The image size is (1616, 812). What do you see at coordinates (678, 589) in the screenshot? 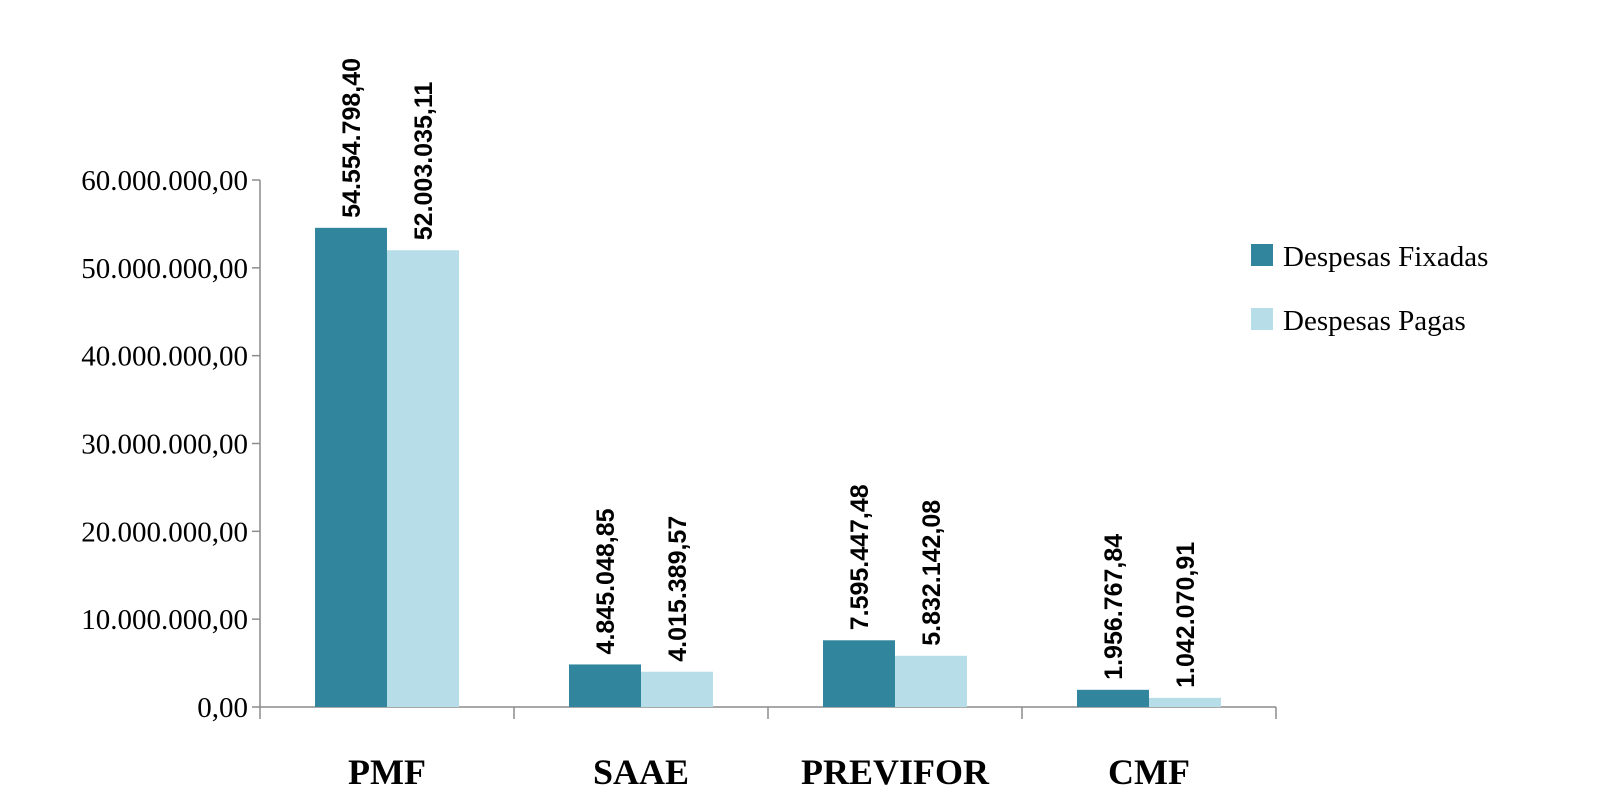
I see `data-label: 4.015.389,57` at bounding box center [678, 589].